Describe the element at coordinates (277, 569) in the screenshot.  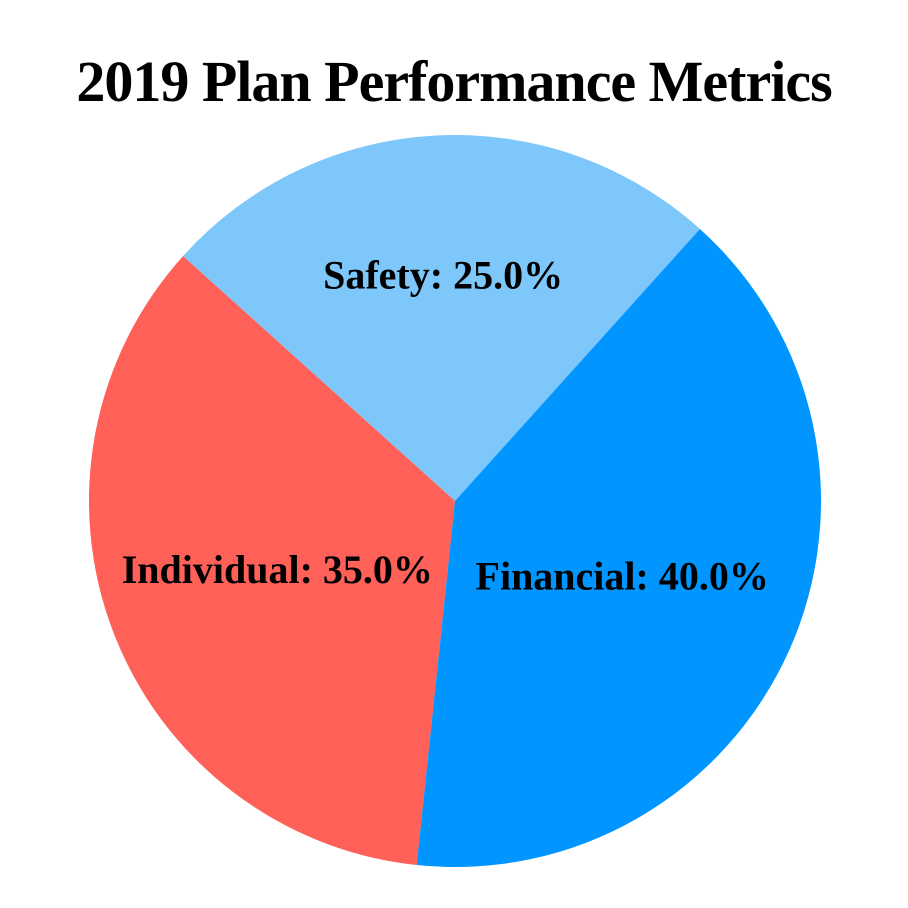
I see `pie-slice-label-individual: Individual: 35.0%` at that location.